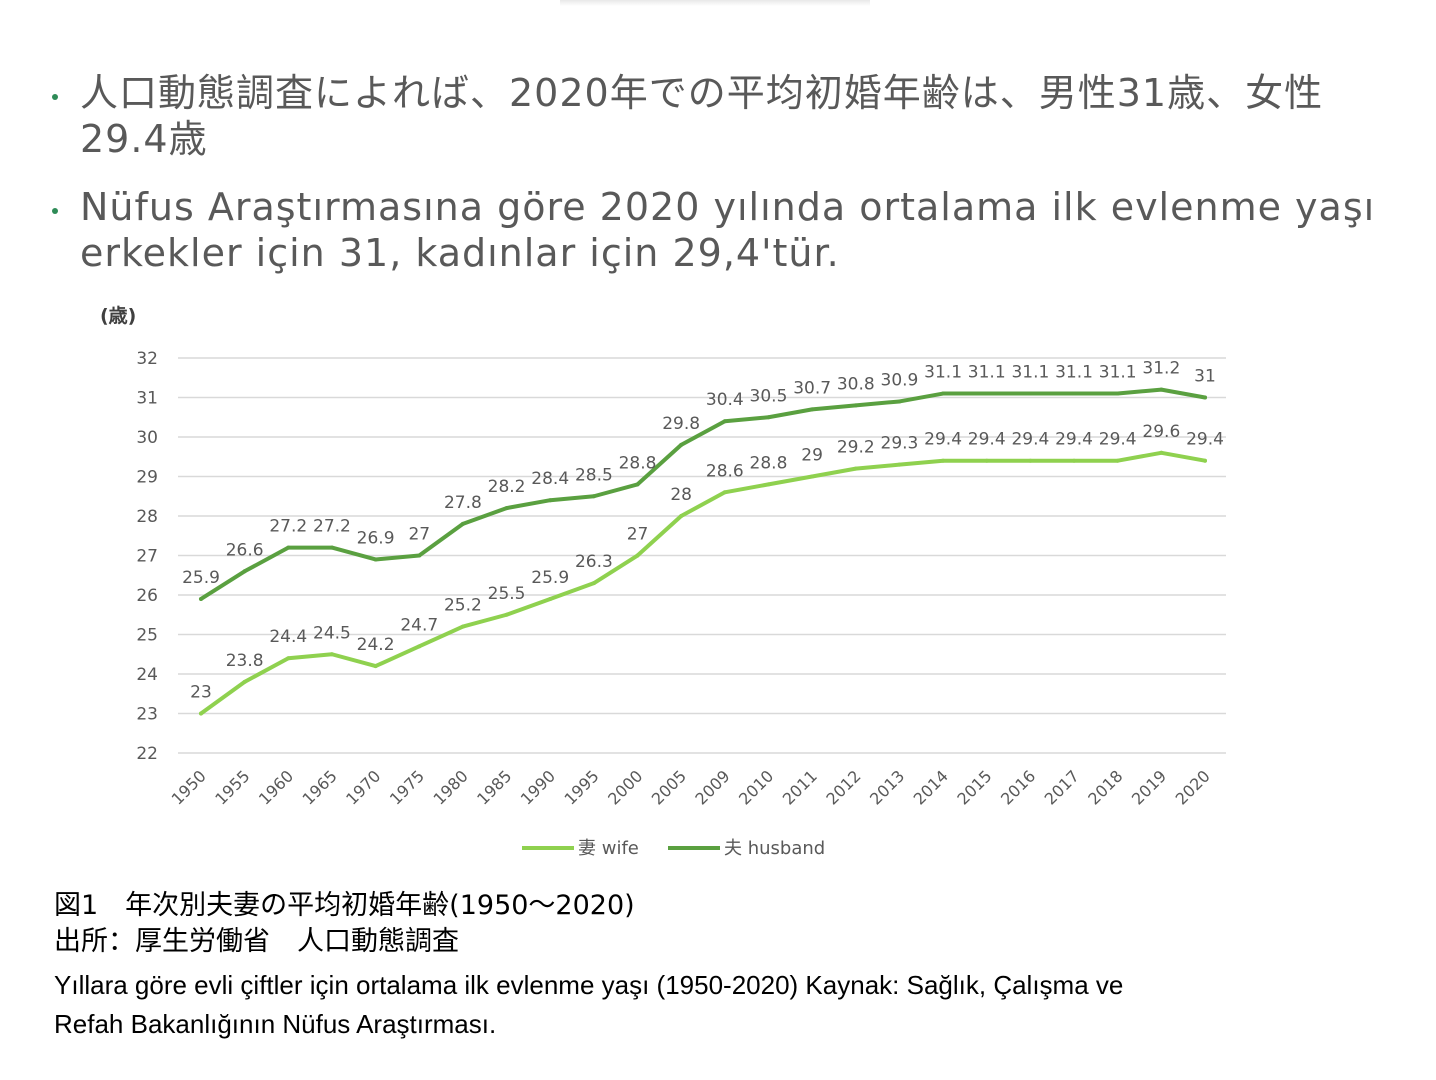 The image size is (1436, 1080). What do you see at coordinates (856, 448) in the screenshot?
I see `data-label: 29.2` at bounding box center [856, 448].